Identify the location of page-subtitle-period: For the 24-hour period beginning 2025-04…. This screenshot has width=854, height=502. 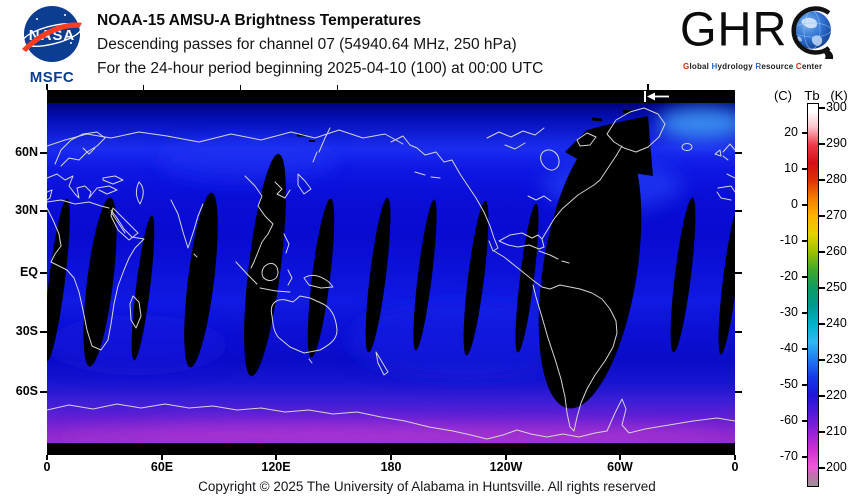
(320, 68).